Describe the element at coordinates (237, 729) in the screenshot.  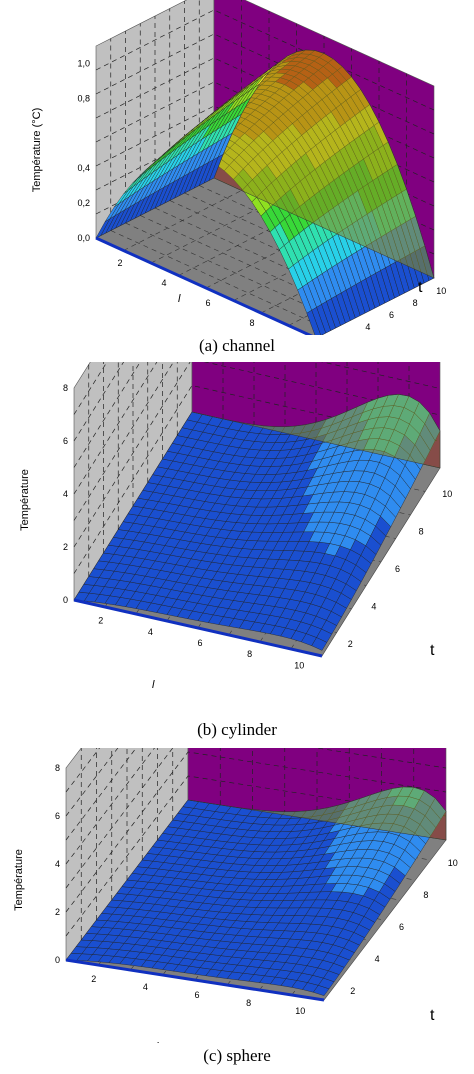
I see `caption-b: (b) cylinder` at that location.